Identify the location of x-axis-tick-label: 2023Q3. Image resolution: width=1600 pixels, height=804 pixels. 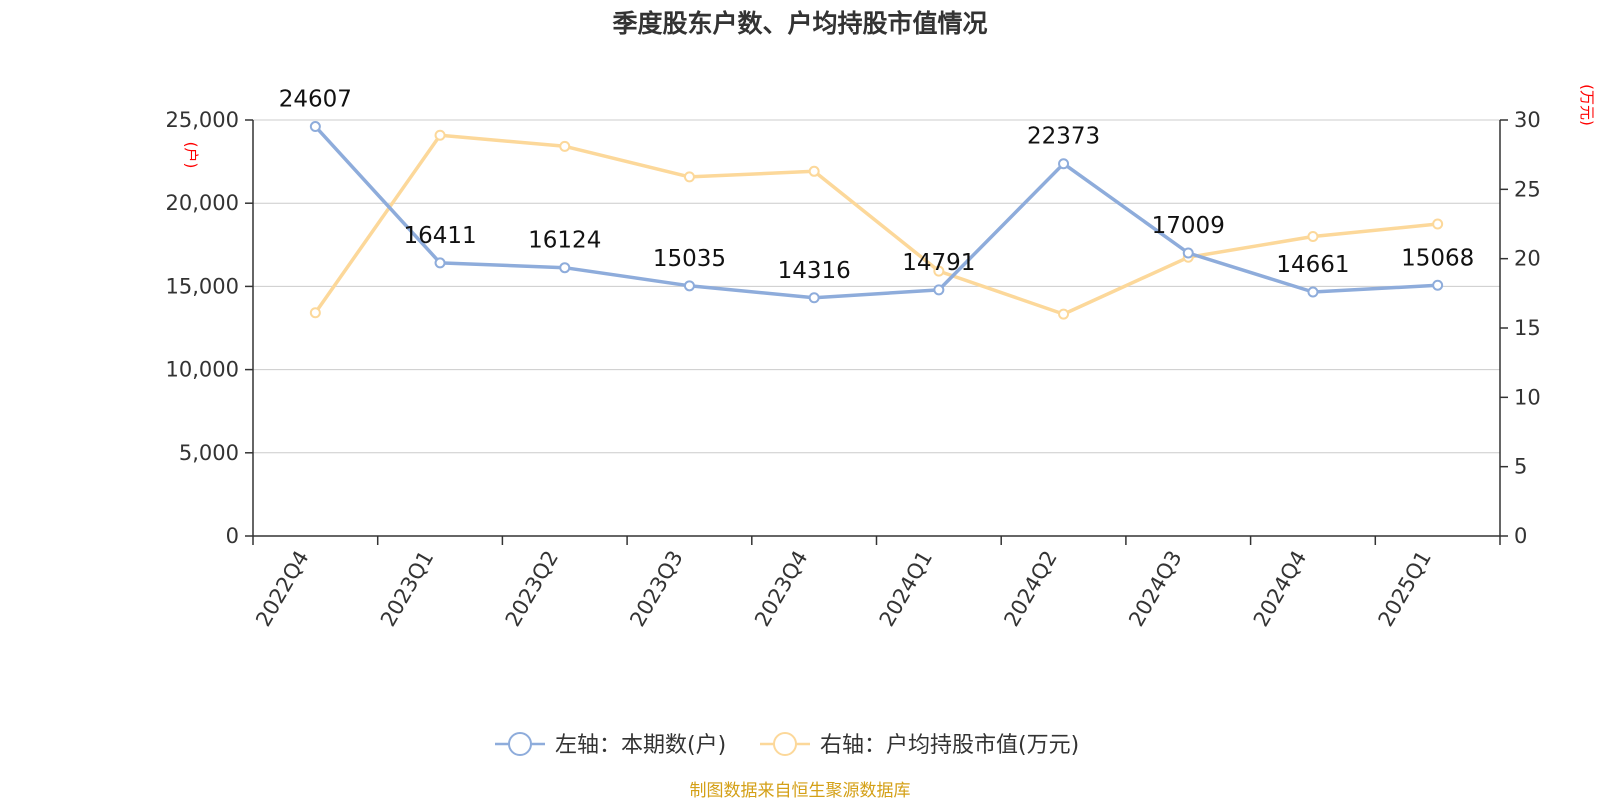
(656, 589).